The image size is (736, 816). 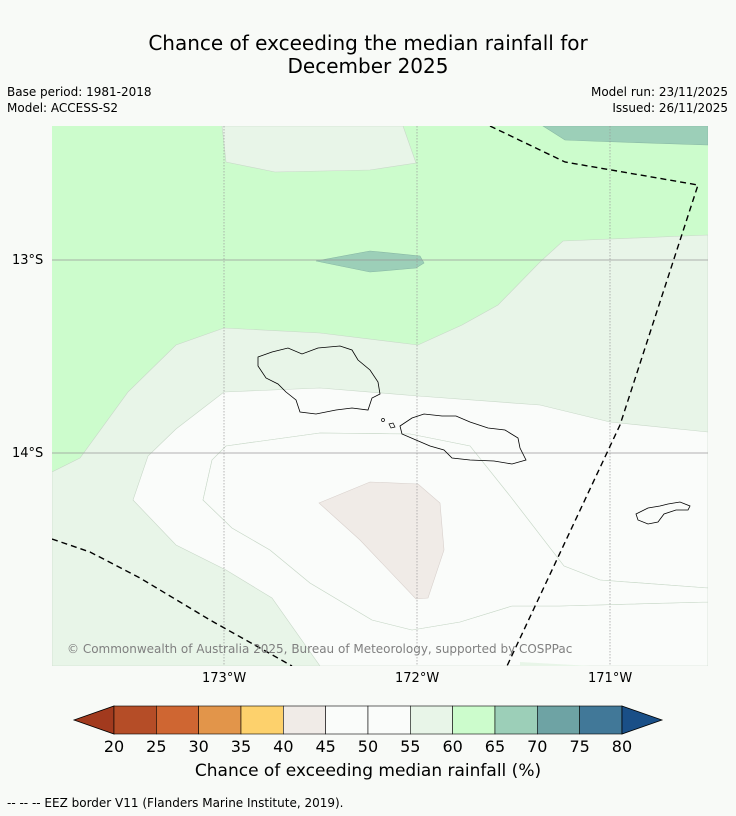 What do you see at coordinates (79, 92) in the screenshot?
I see `base-period: Base period: 1981-2018` at bounding box center [79, 92].